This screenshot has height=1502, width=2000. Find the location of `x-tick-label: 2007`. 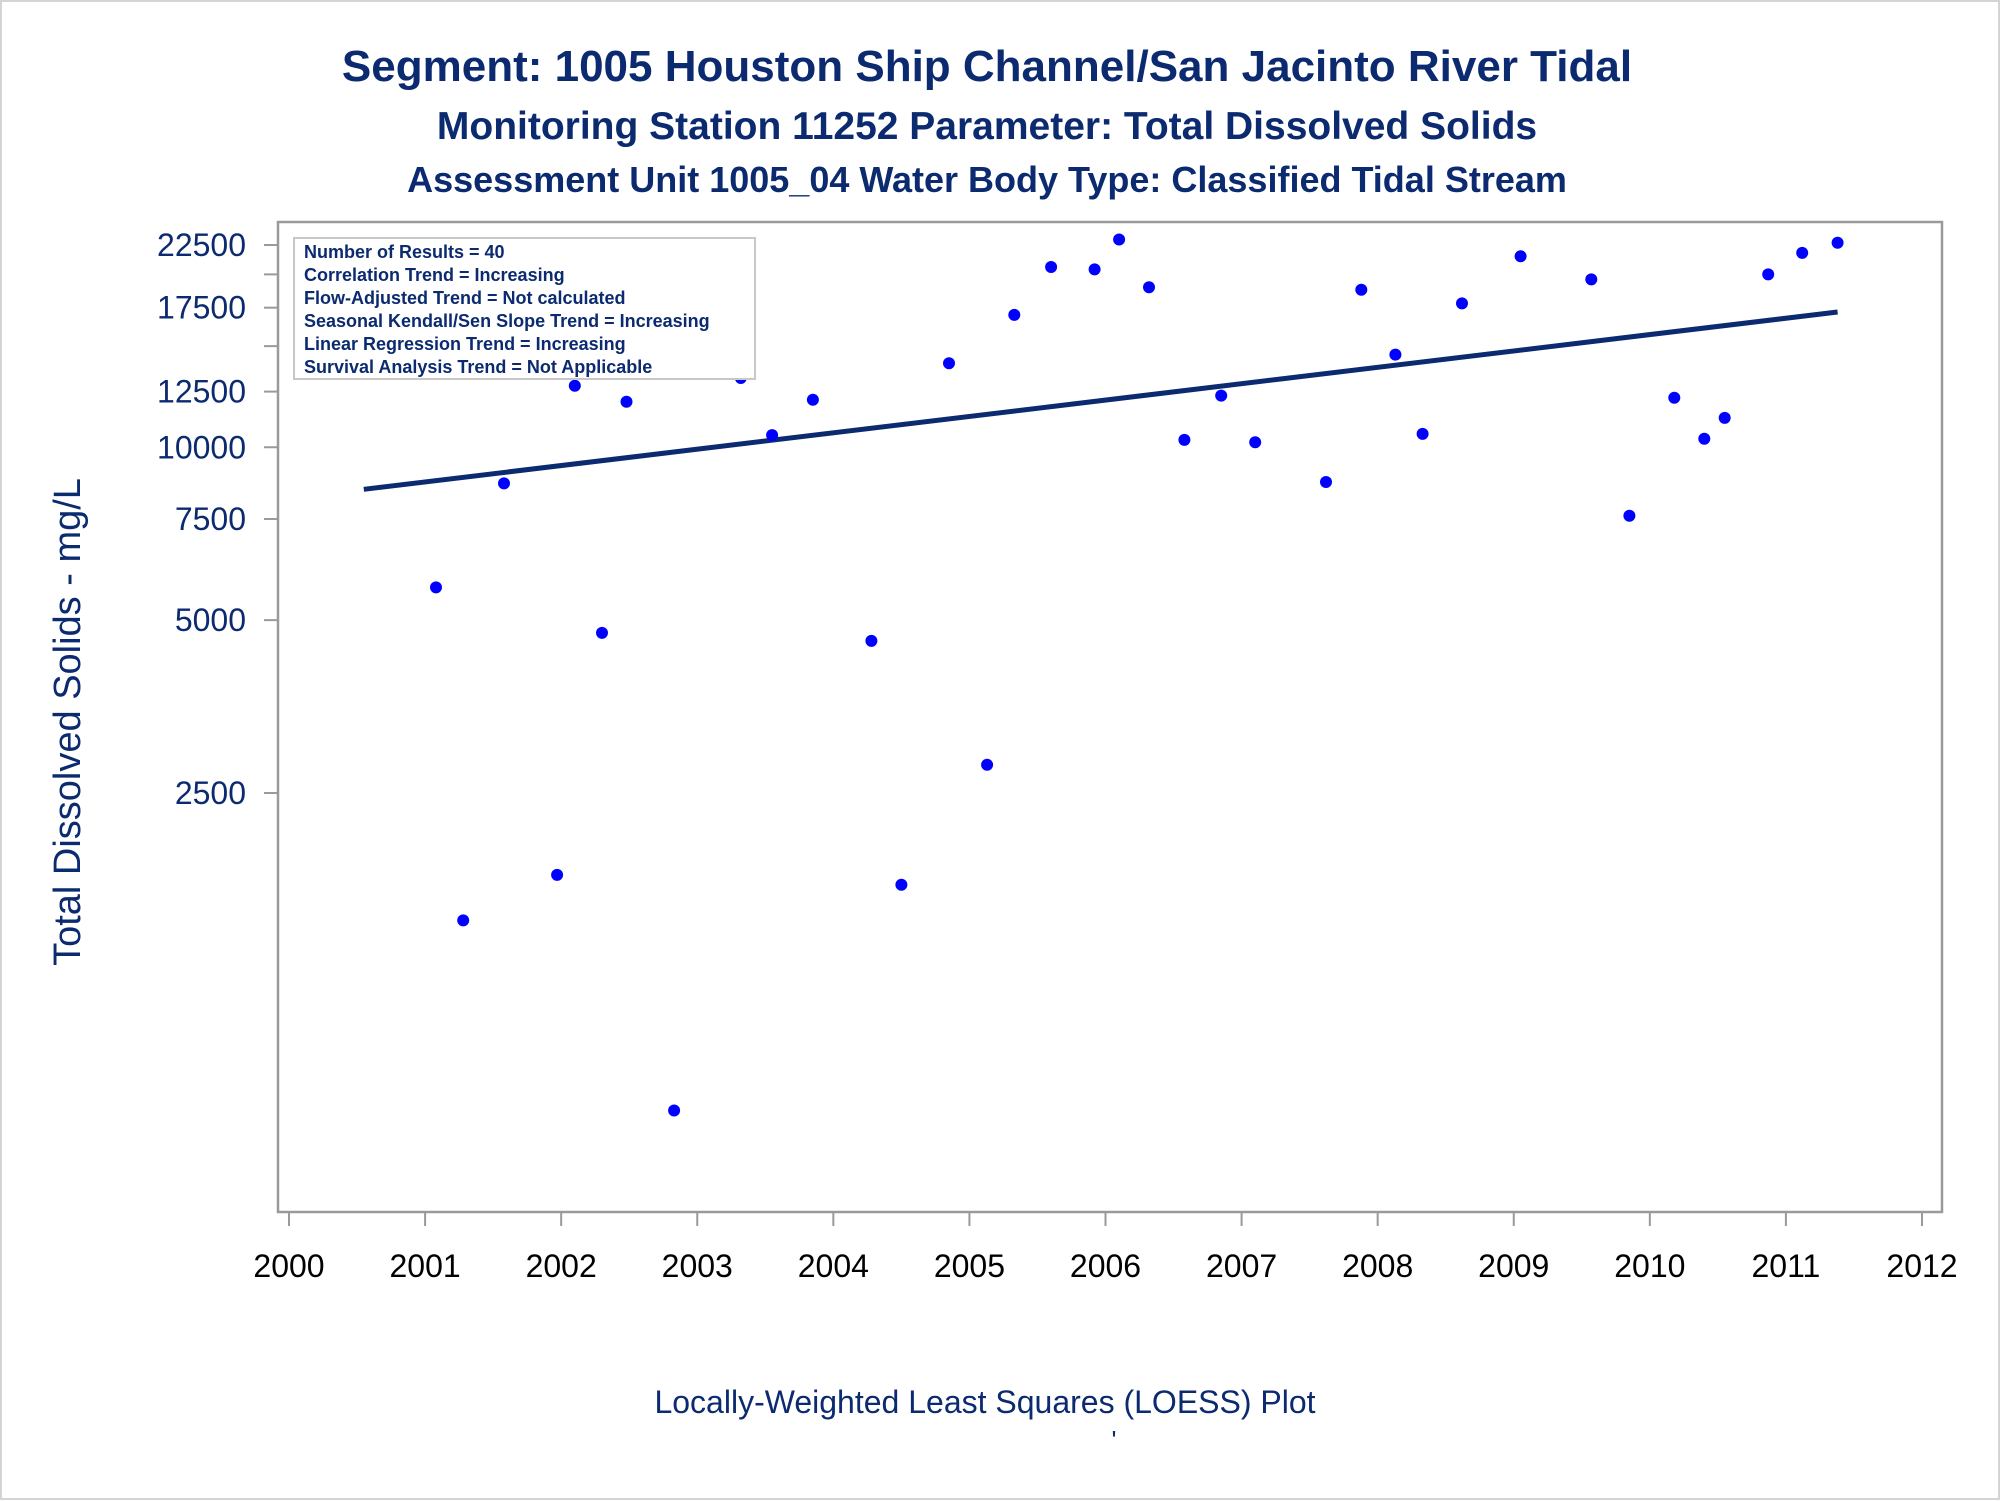

x-tick-label: 2007 is located at coordinates (1241, 1266).